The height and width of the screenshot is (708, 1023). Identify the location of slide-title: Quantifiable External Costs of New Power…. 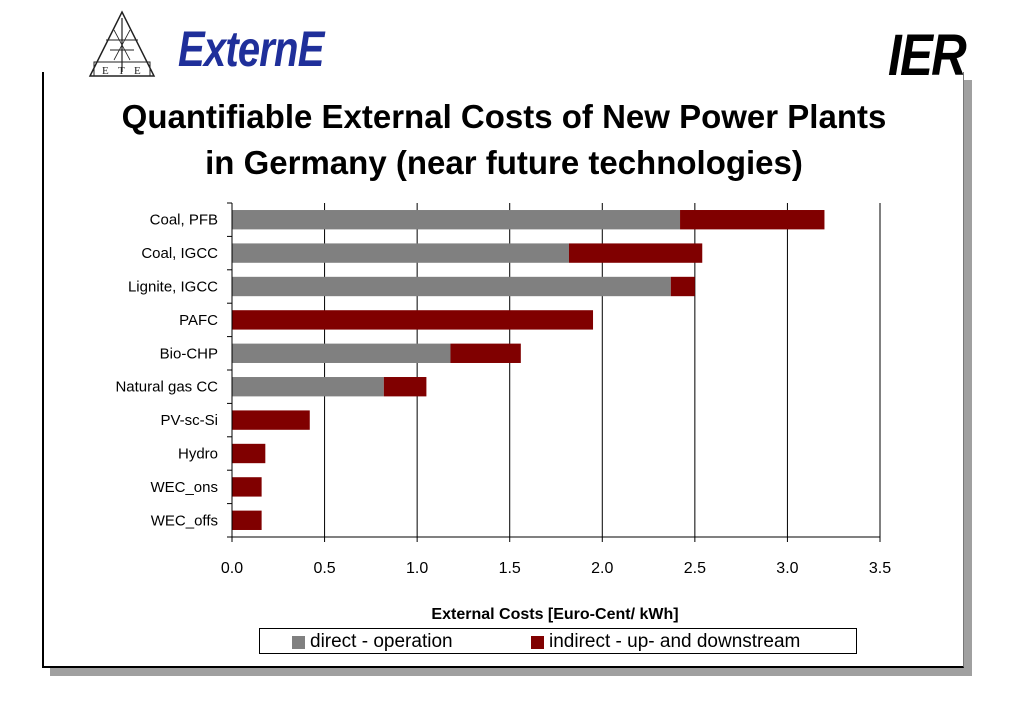
(504, 140).